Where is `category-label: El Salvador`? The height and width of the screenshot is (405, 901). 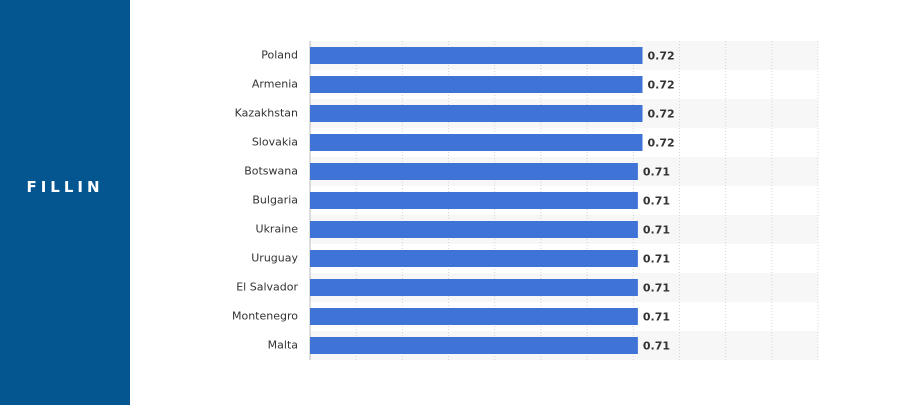
category-label: El Salvador is located at coordinates (267, 287).